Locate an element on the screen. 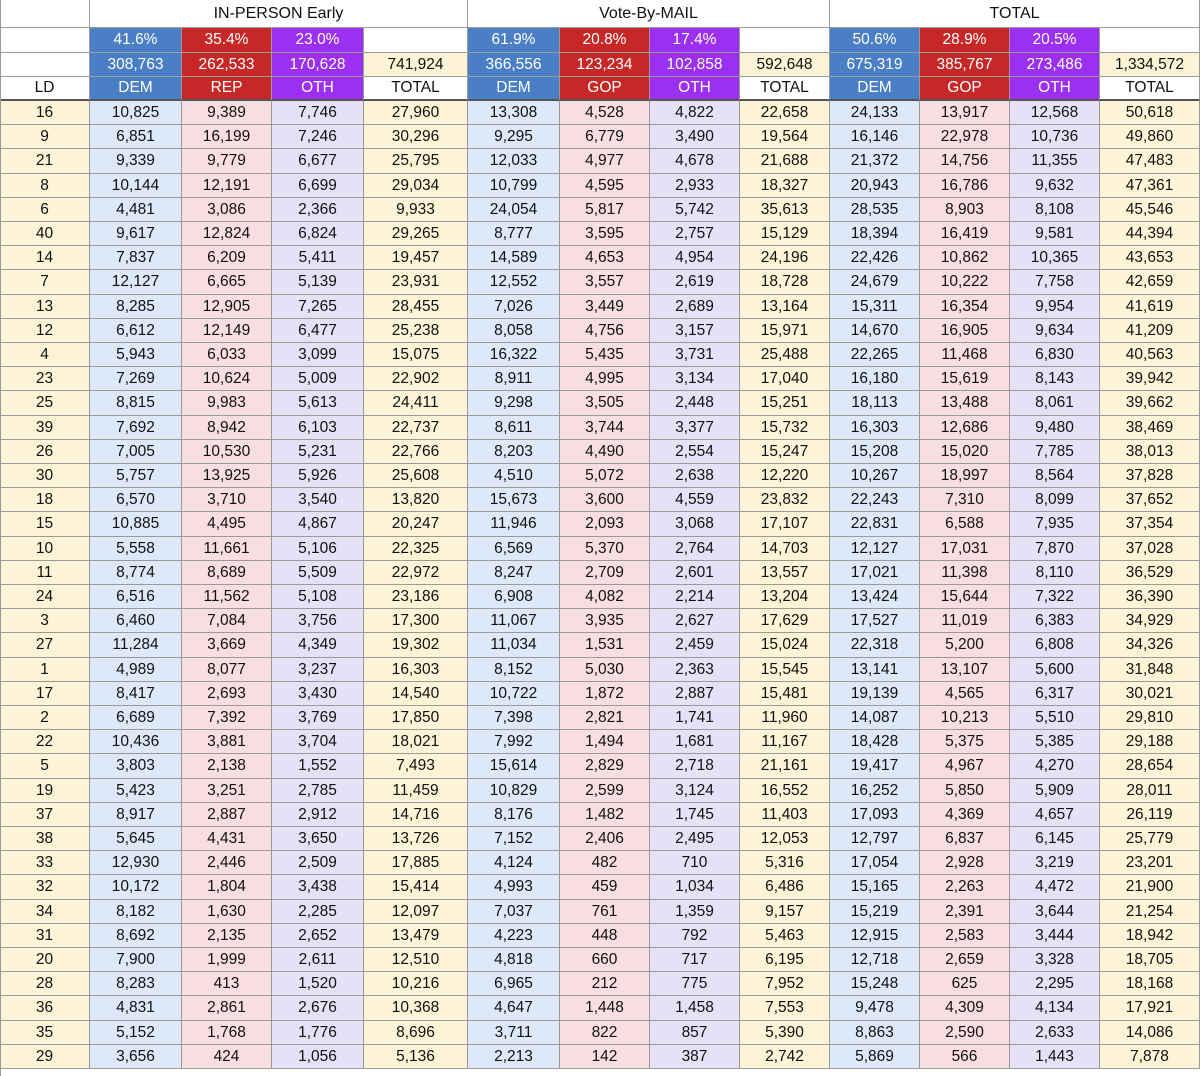  data-cell: 15,024 is located at coordinates (785, 645).